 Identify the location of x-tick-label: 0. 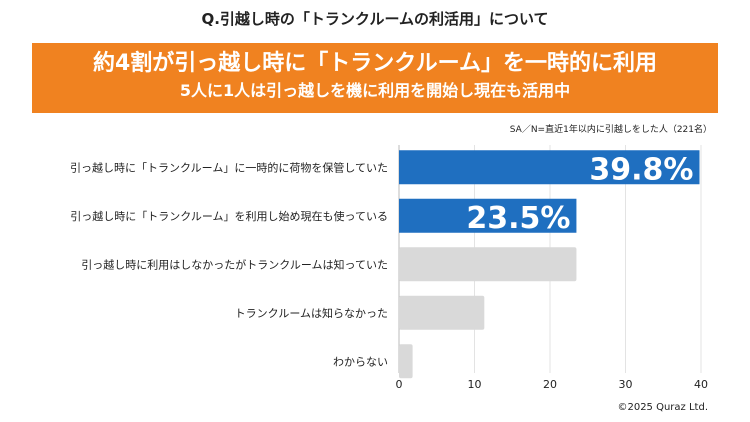
(399, 384).